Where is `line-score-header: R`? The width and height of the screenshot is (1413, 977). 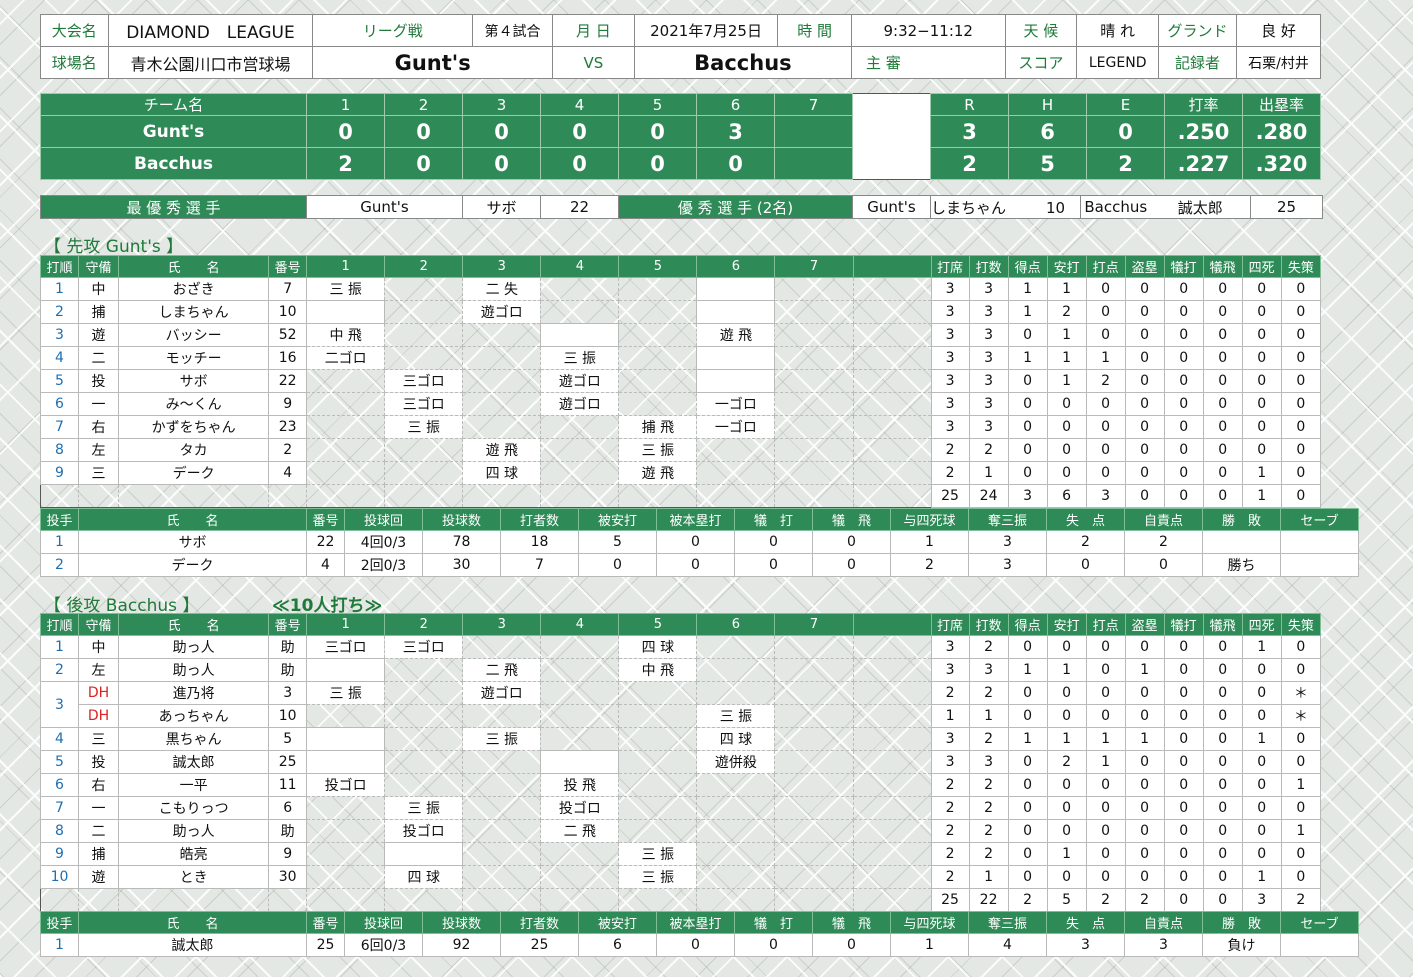 line-score-header: R is located at coordinates (969, 104).